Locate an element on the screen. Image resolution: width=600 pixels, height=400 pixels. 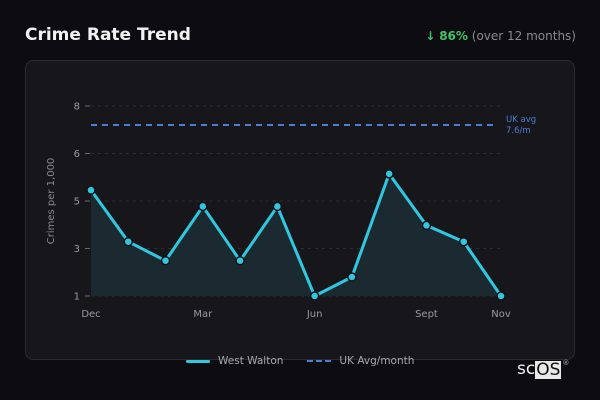
legend-item-uk-avg: UK Avg/month is located at coordinates (360, 361).